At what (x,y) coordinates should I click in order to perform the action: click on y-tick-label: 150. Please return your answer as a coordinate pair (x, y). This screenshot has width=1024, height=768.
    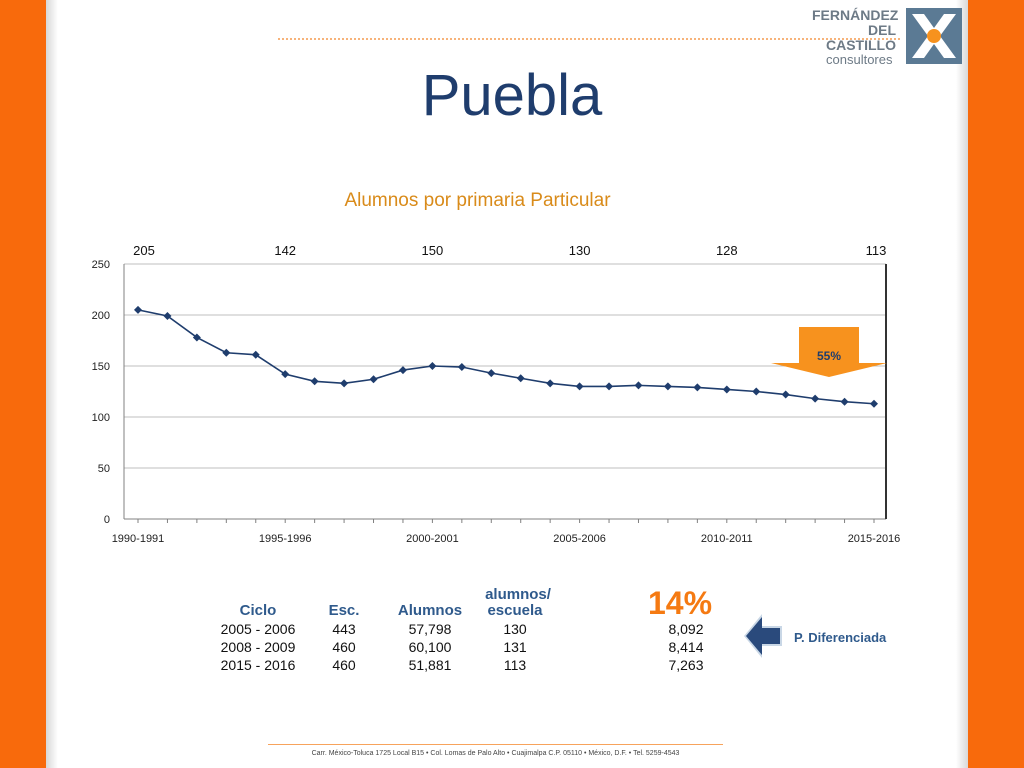
    Looking at the image, I should click on (101, 367).